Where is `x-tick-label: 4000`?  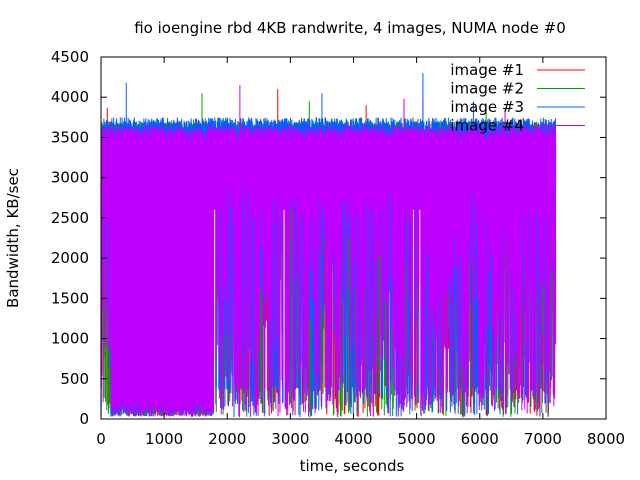
x-tick-label: 4000 is located at coordinates (353, 439).